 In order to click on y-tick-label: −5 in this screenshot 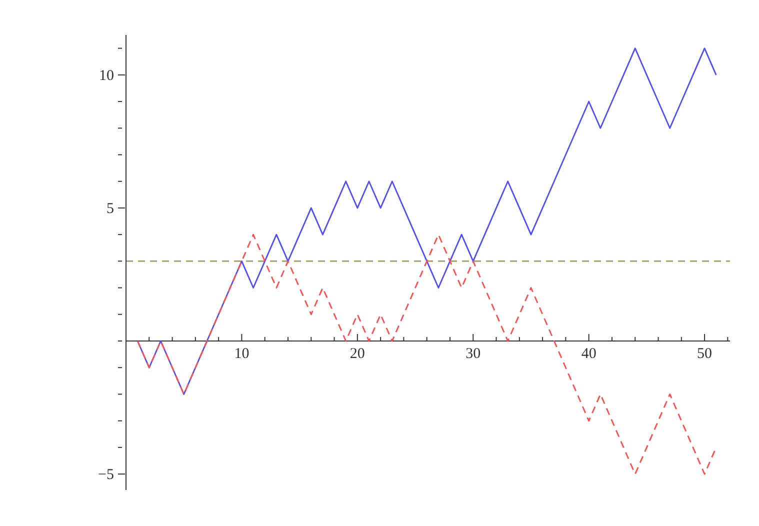, I will do `click(106, 475)`.